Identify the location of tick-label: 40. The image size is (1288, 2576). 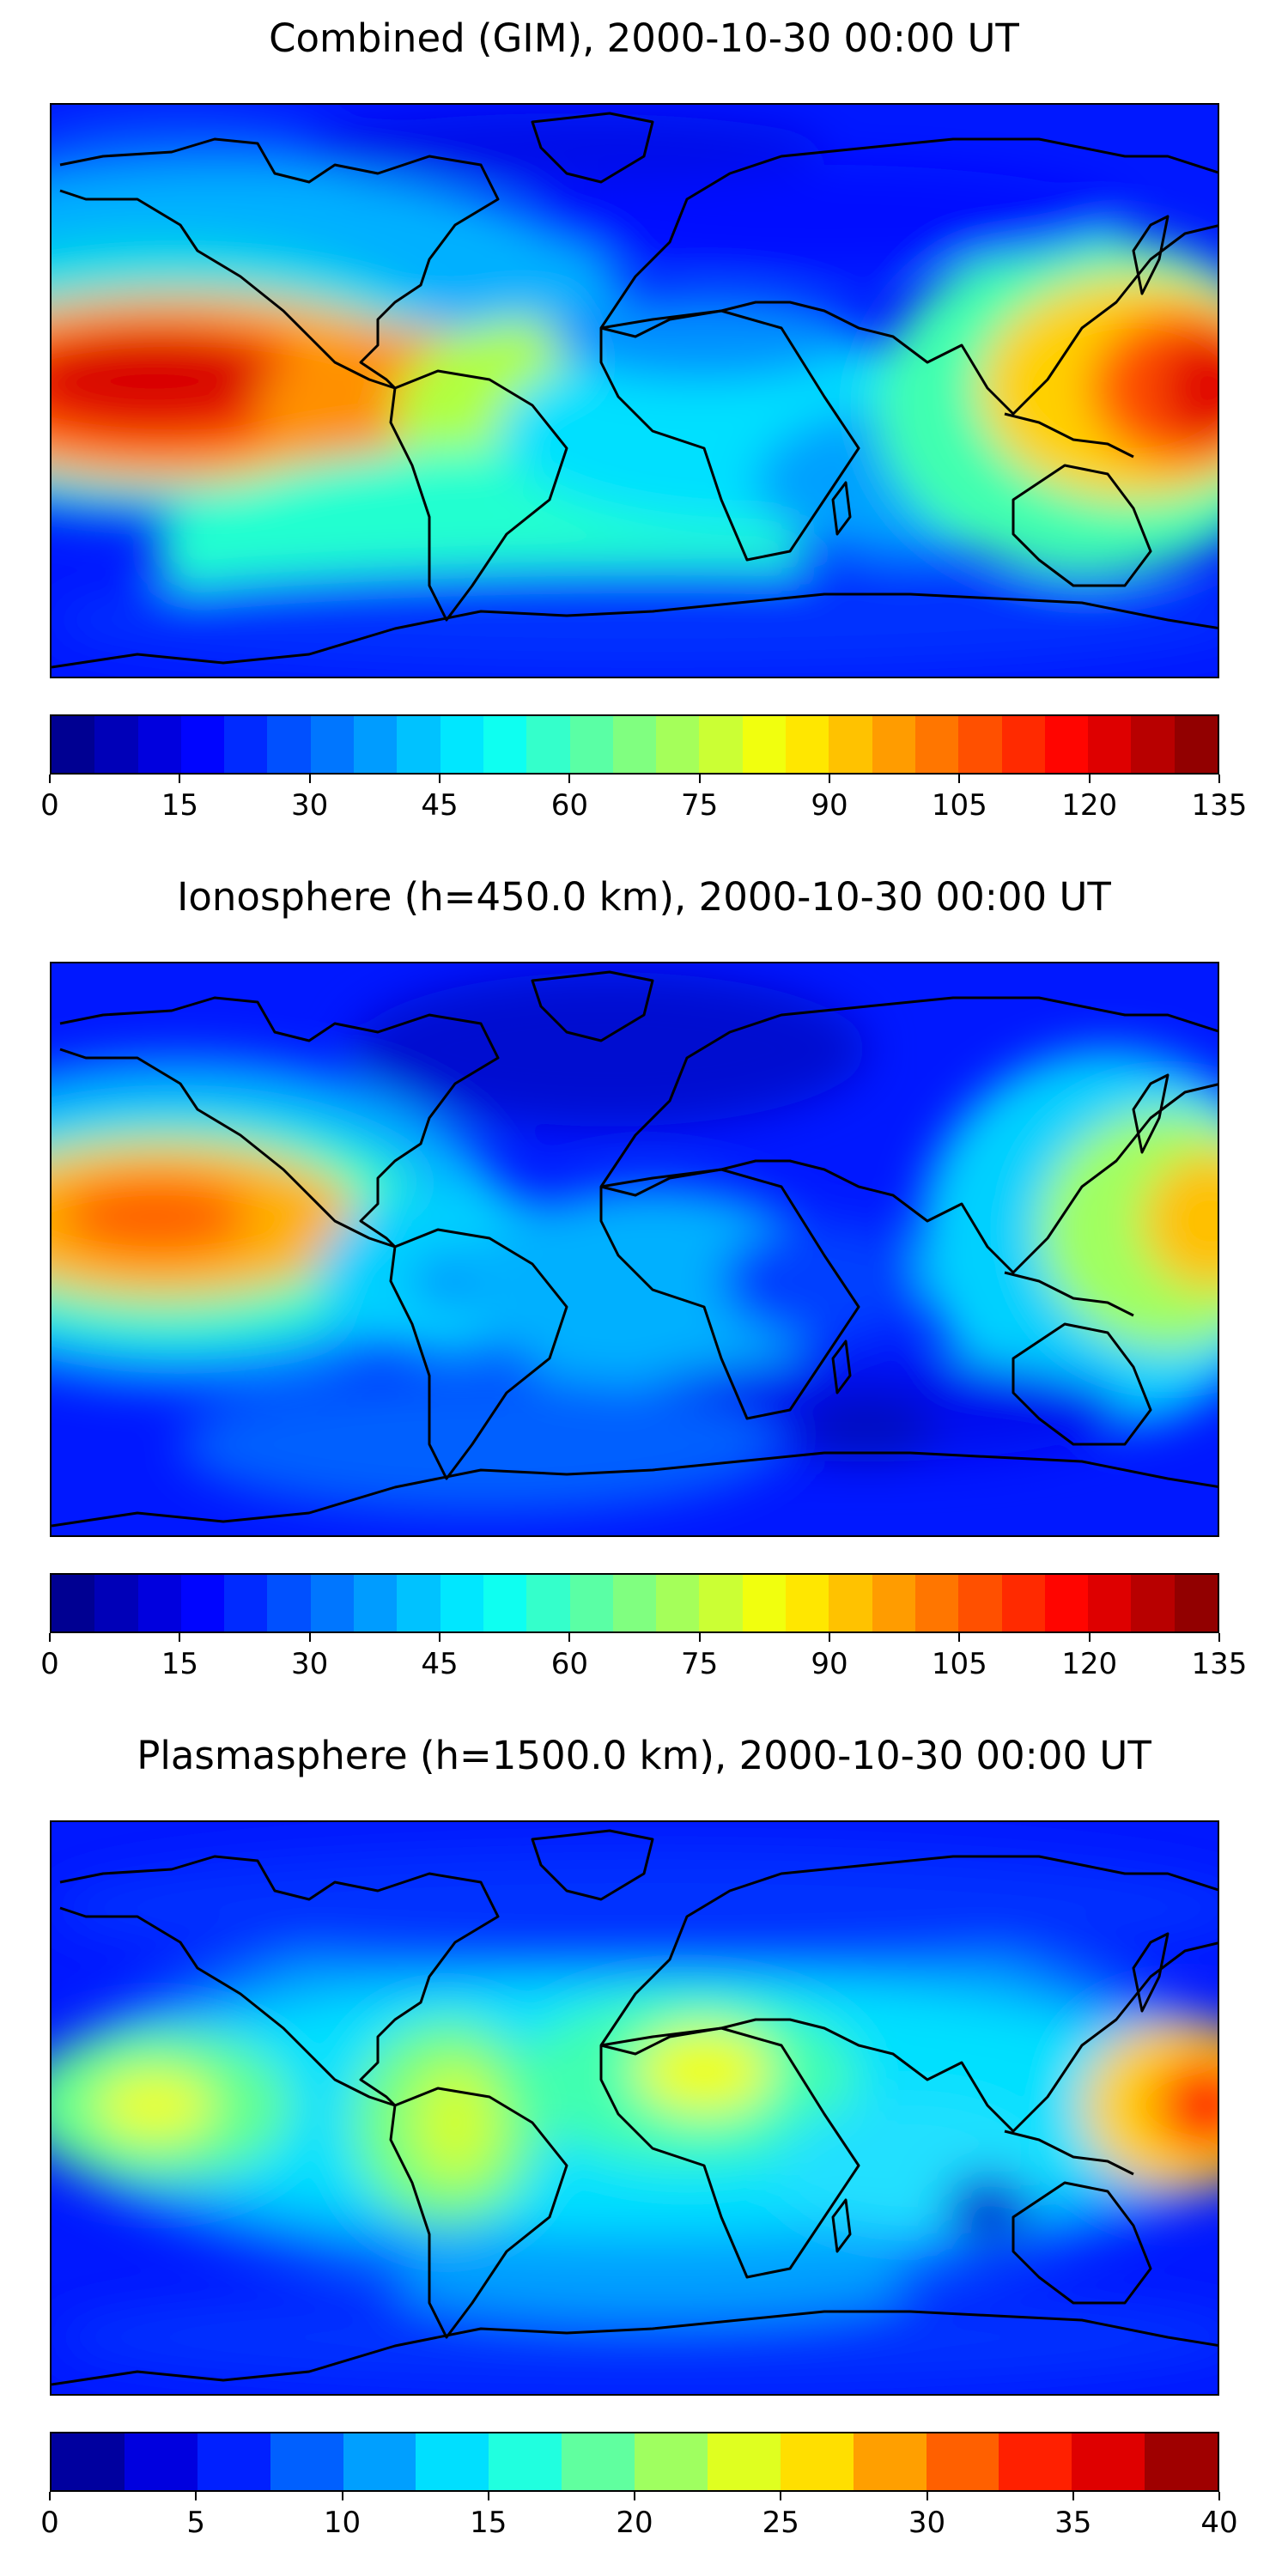
(1219, 2523).